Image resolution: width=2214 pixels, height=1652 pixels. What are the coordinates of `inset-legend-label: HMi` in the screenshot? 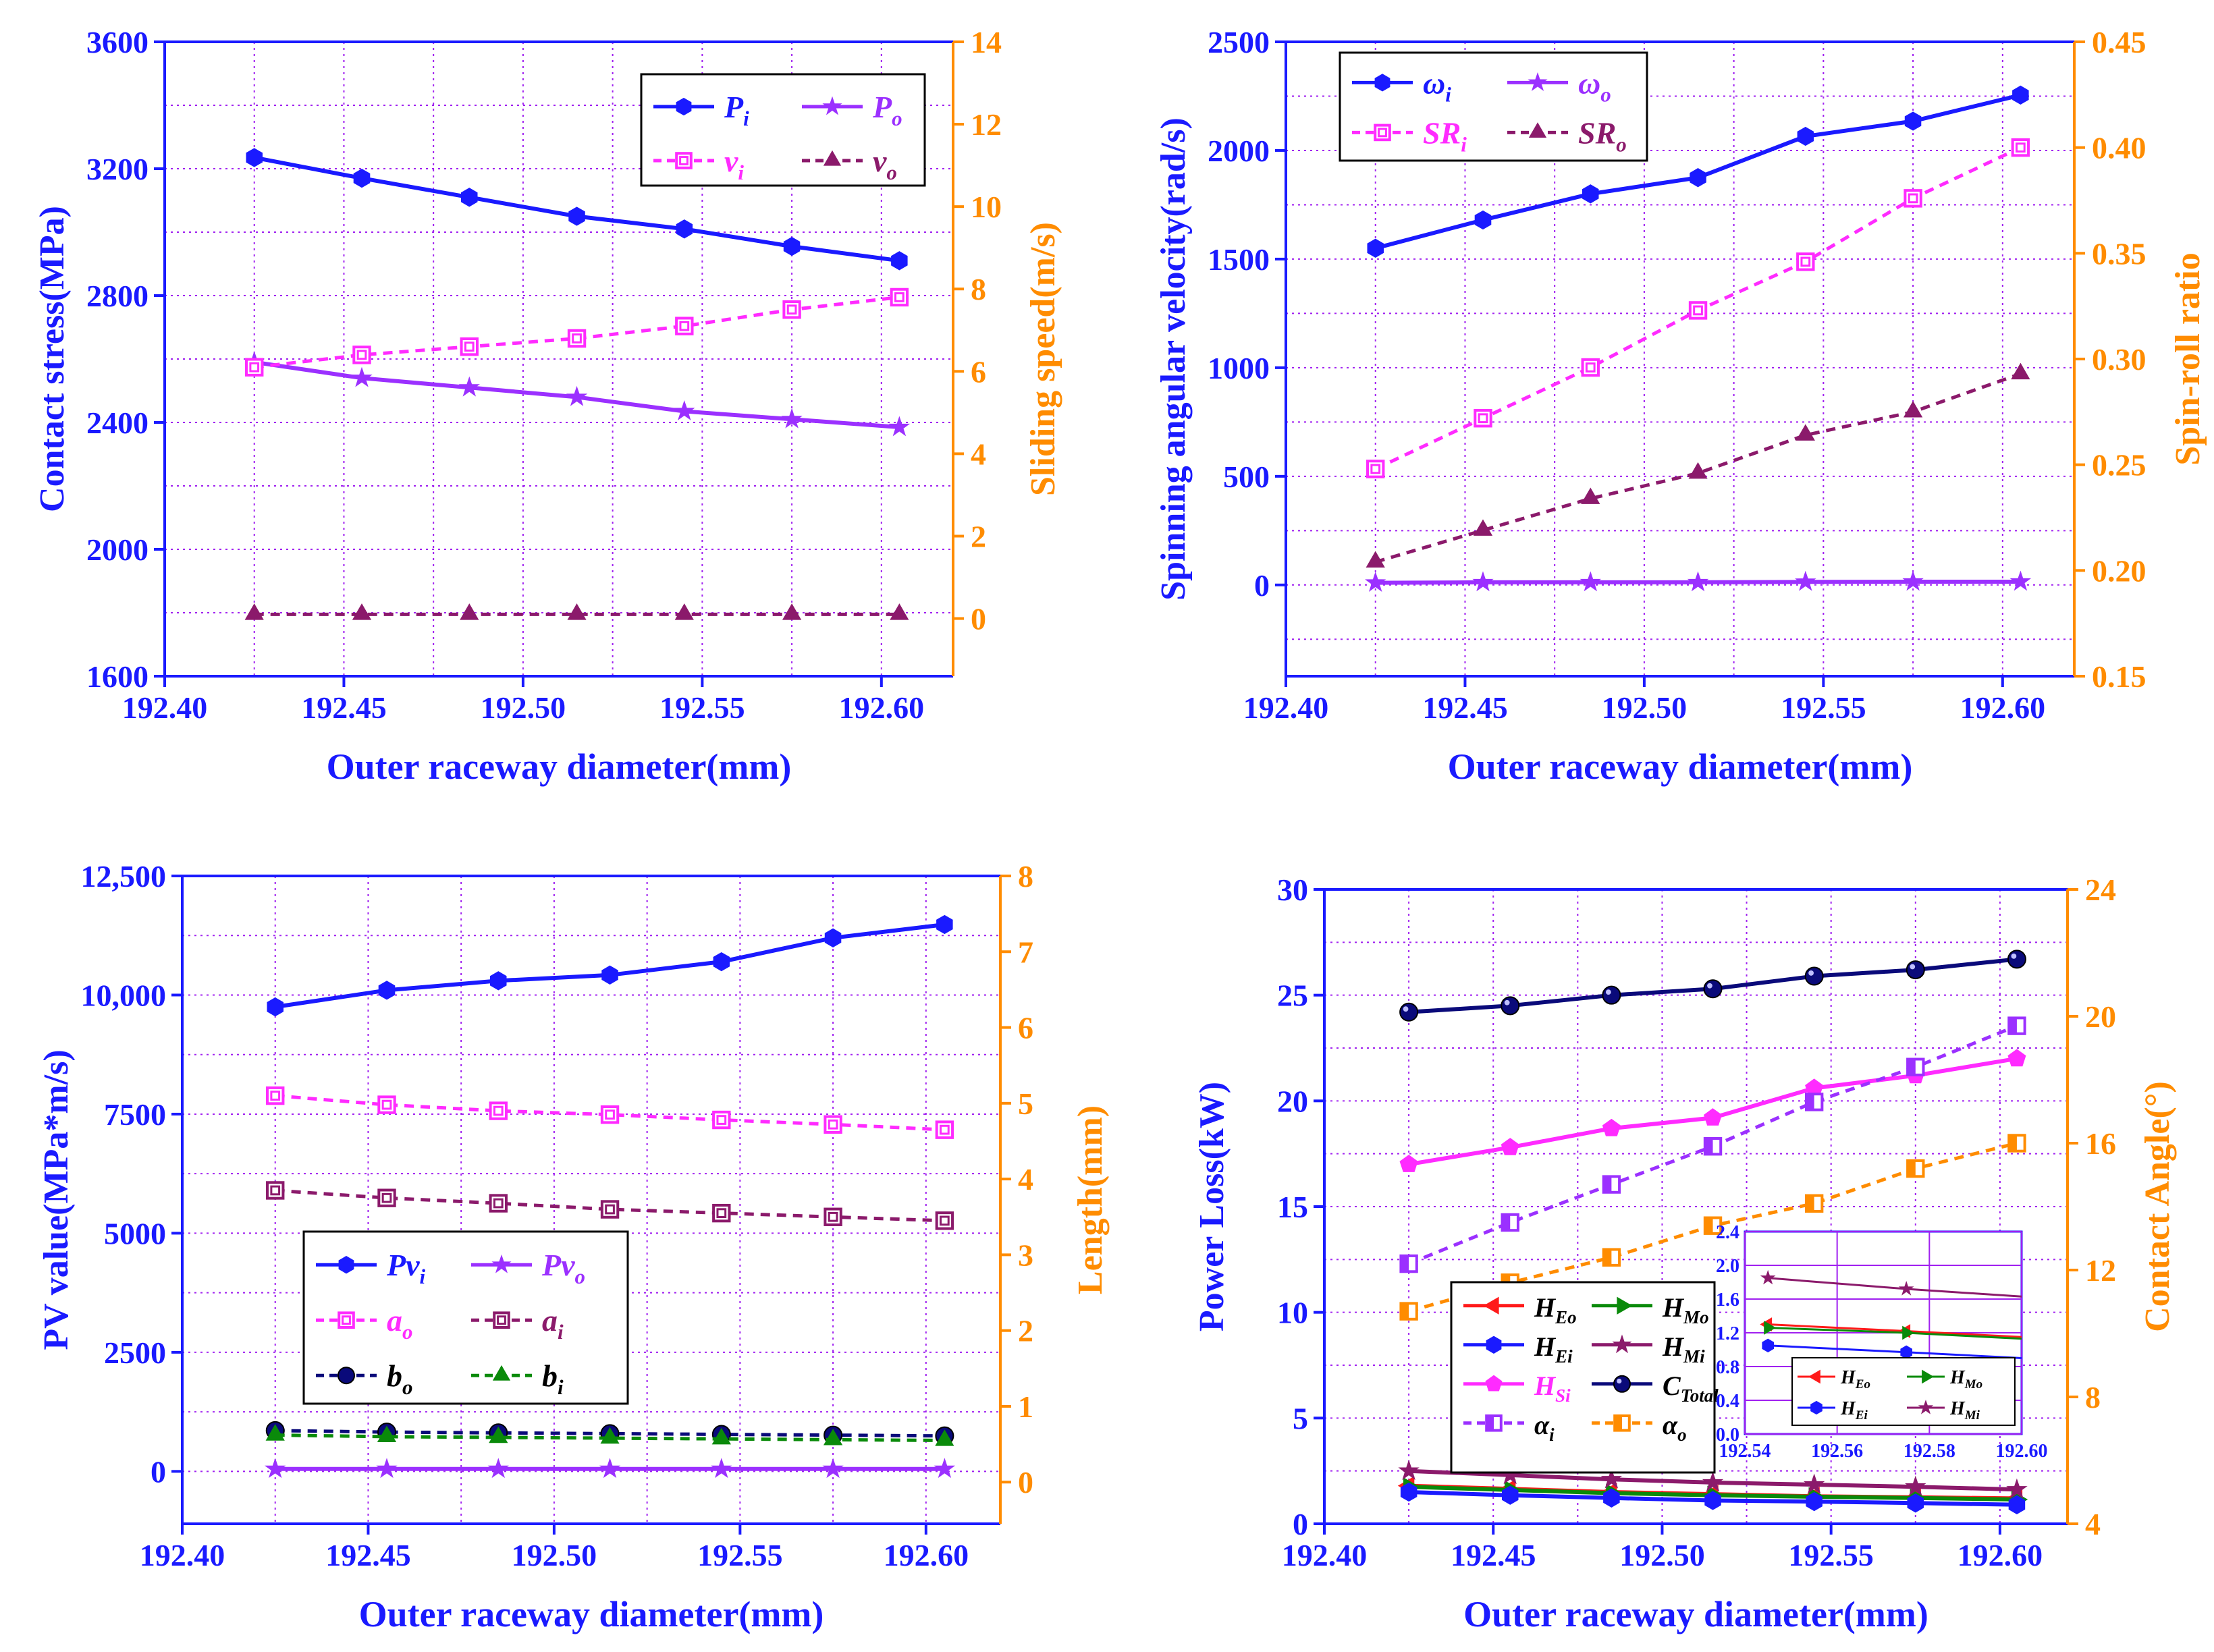 It's located at (1964, 1410).